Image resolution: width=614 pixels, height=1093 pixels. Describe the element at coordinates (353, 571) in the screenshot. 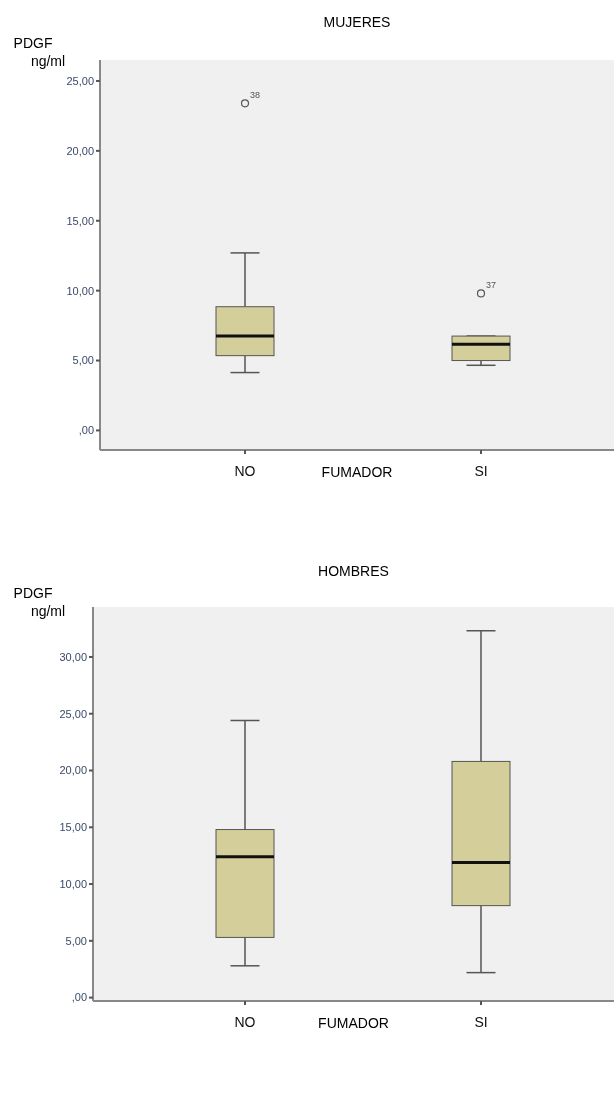

I see `chart-title: HOMBRES` at that location.